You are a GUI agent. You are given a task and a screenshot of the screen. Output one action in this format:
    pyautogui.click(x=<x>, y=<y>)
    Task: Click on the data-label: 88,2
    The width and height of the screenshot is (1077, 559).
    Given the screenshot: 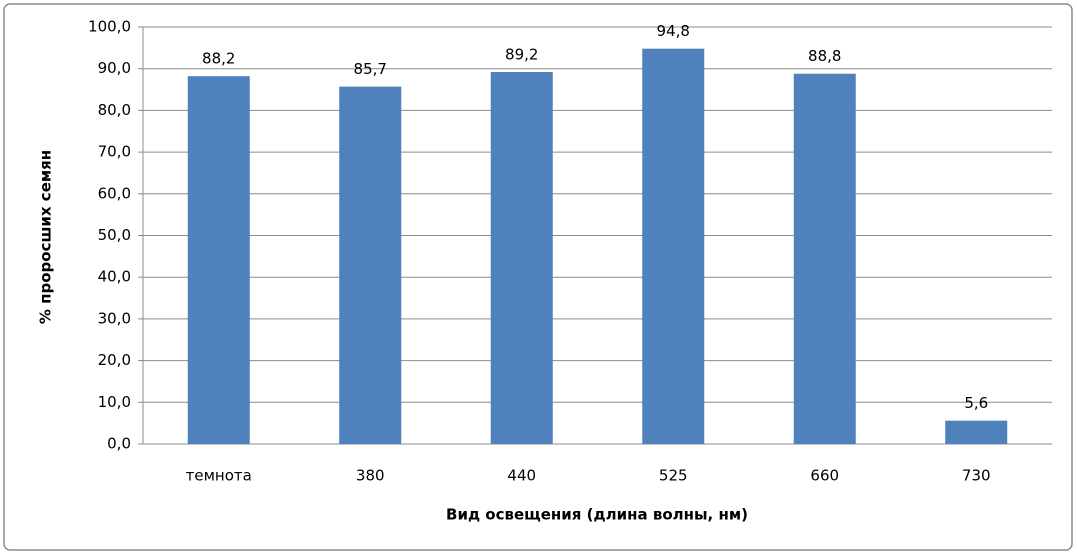 What is the action you would take?
    pyautogui.click(x=218, y=59)
    